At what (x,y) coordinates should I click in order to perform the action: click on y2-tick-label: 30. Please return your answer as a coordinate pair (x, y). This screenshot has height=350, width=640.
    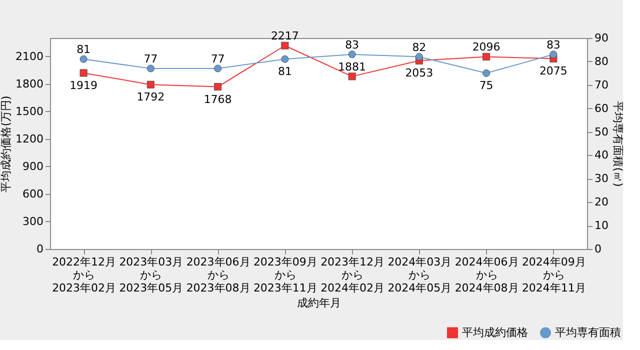
    Looking at the image, I should click on (601, 179).